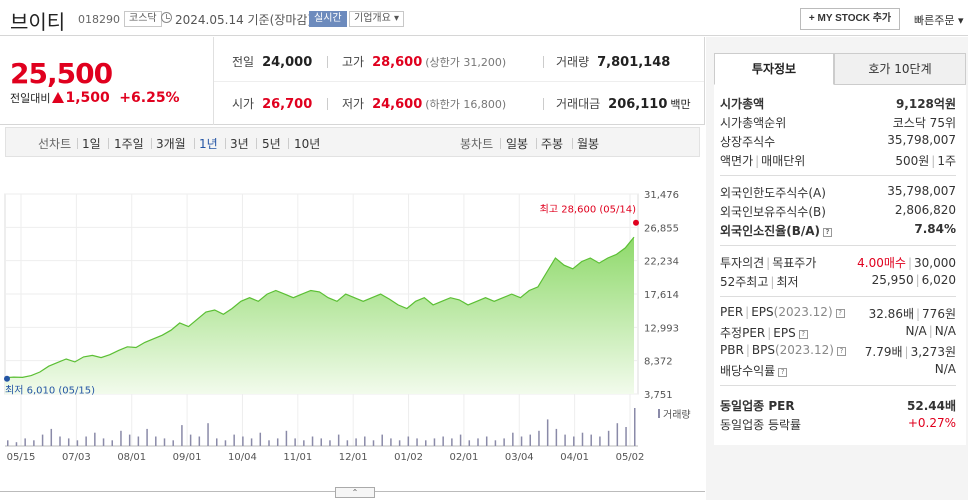  What do you see at coordinates (677, 415) in the screenshot?
I see `volume-legend: 거래량` at bounding box center [677, 415].